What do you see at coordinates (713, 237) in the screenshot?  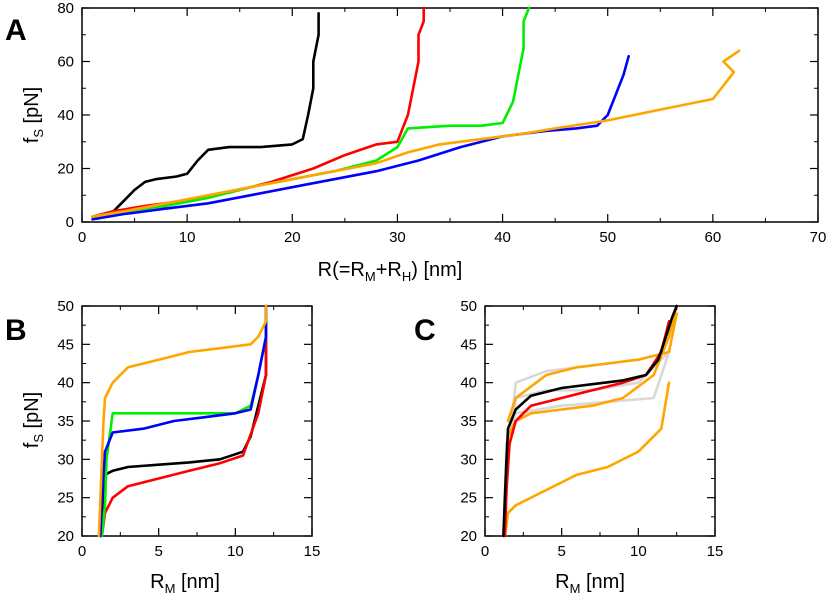 I see `x-tick-label-a-6: 60` at bounding box center [713, 237].